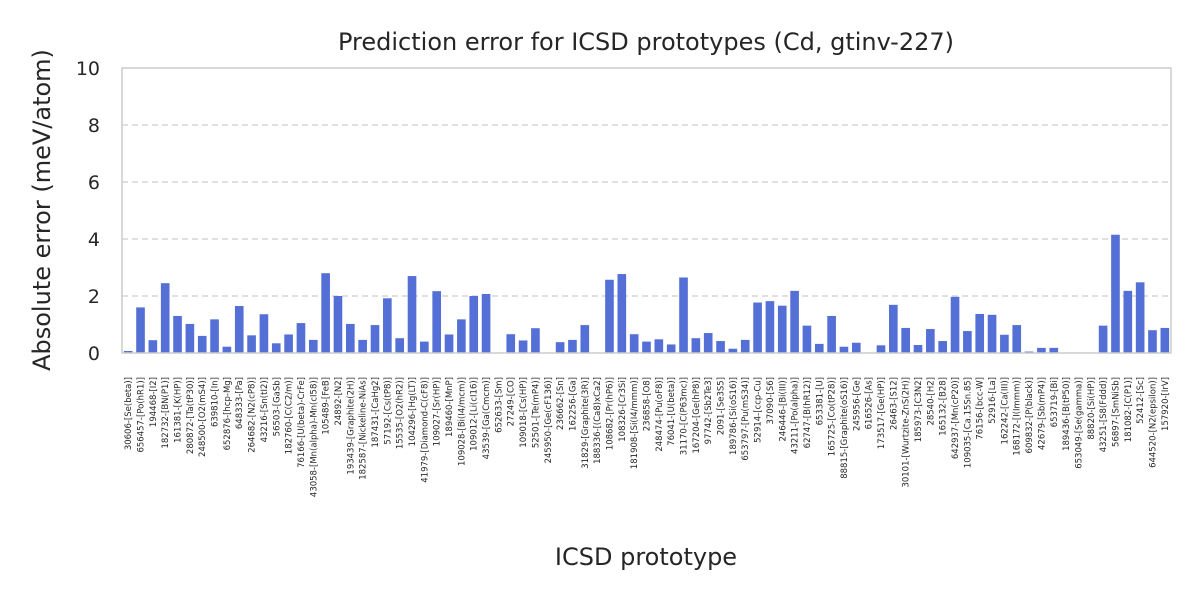 The width and height of the screenshot is (1200, 600). What do you see at coordinates (425, 430) in the screenshot?
I see `x-tick-label: 41979-[Diamond-C(cF8)]` at bounding box center [425, 430].